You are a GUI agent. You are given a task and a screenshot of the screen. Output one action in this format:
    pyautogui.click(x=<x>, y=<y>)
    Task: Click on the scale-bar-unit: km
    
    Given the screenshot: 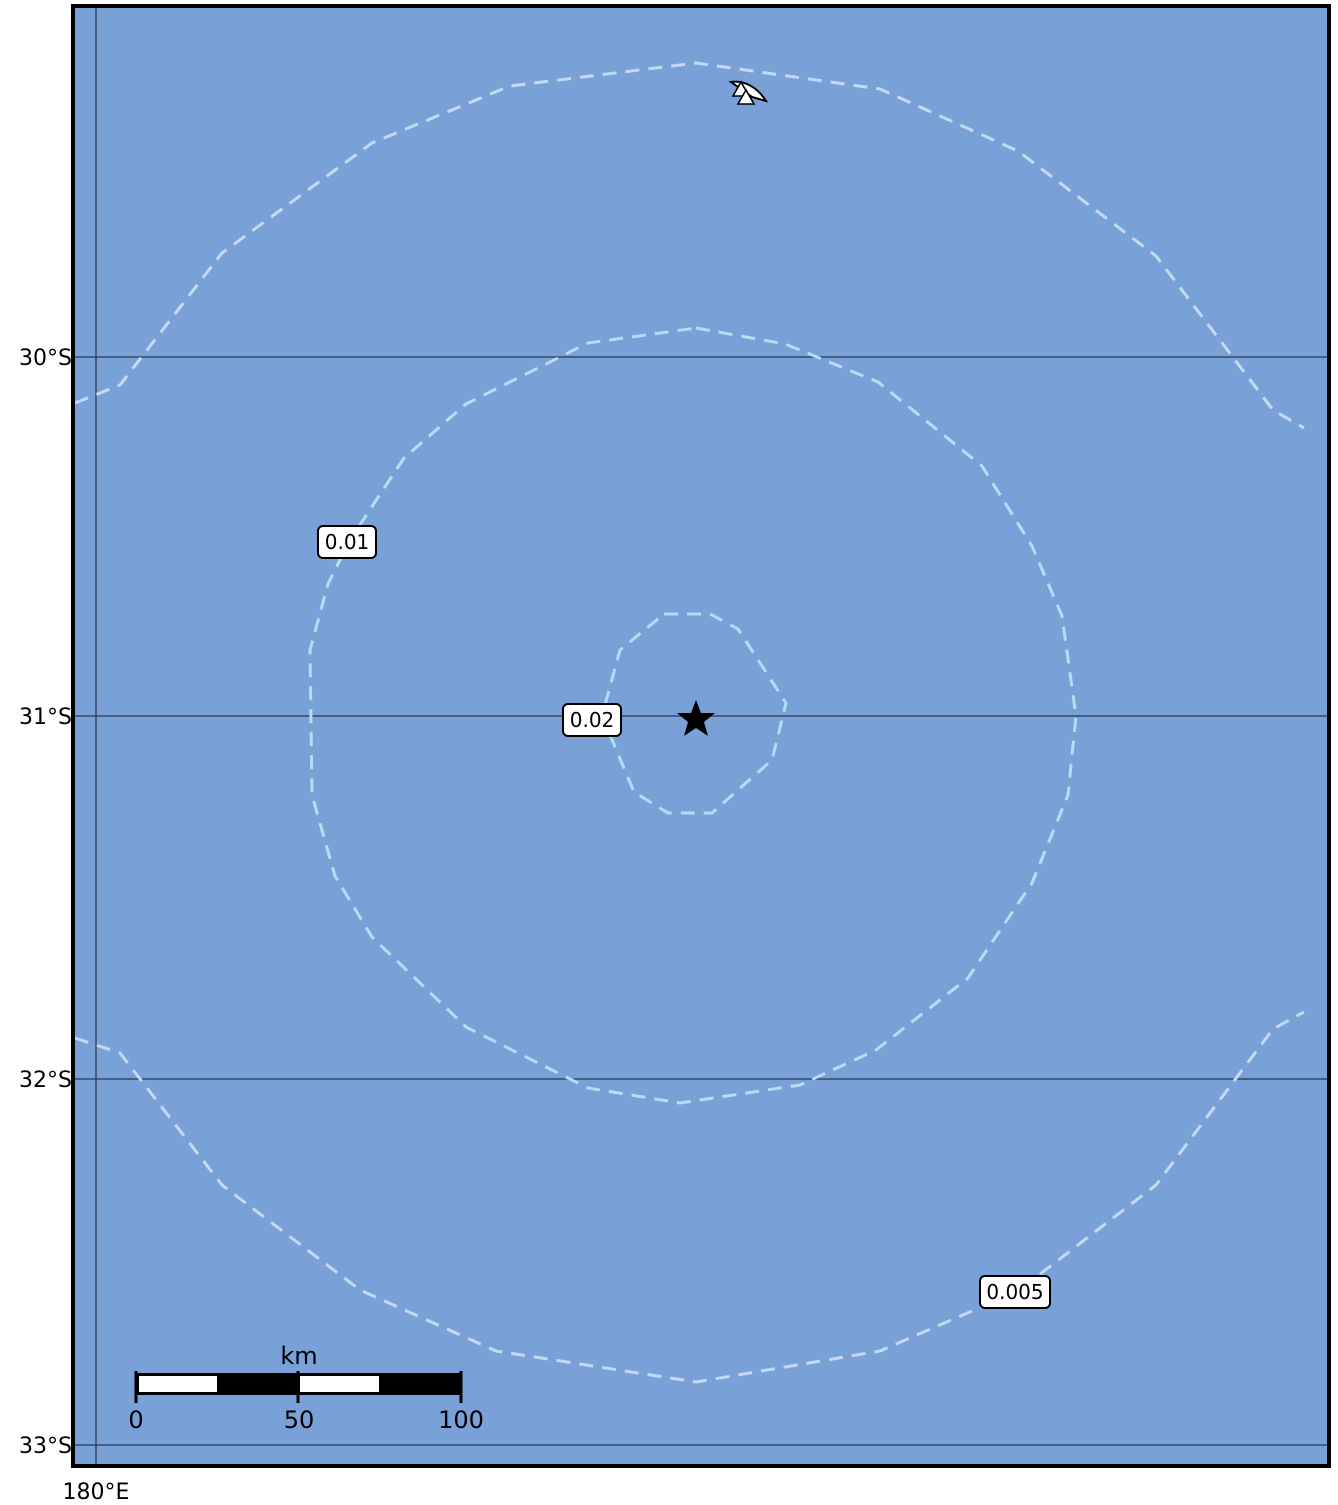 What is the action you would take?
    pyautogui.click(x=298, y=1356)
    